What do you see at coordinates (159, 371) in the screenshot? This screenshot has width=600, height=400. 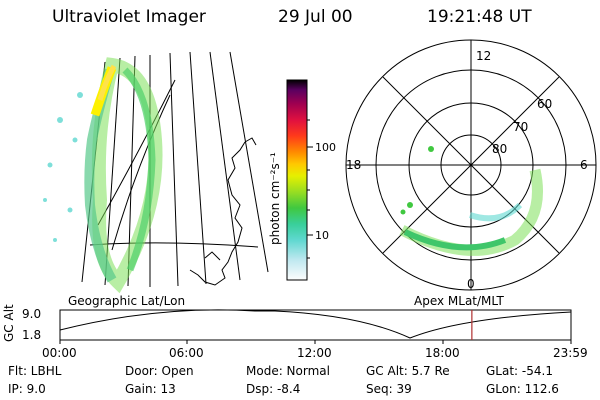 I see `door-info: Door: Open` at bounding box center [159, 371].